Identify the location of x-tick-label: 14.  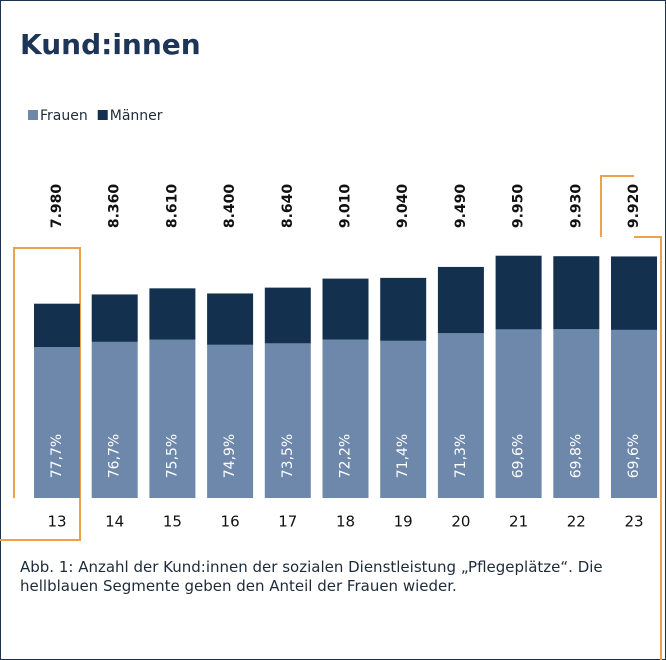
(114, 522).